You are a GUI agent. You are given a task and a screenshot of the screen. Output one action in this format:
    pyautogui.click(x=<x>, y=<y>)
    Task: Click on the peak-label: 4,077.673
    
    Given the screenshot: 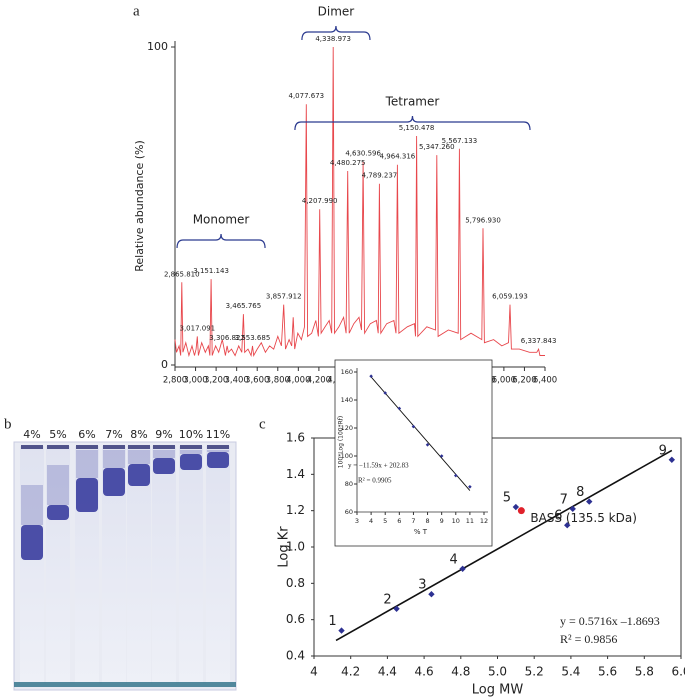 What is the action you would take?
    pyautogui.click(x=306, y=96)
    